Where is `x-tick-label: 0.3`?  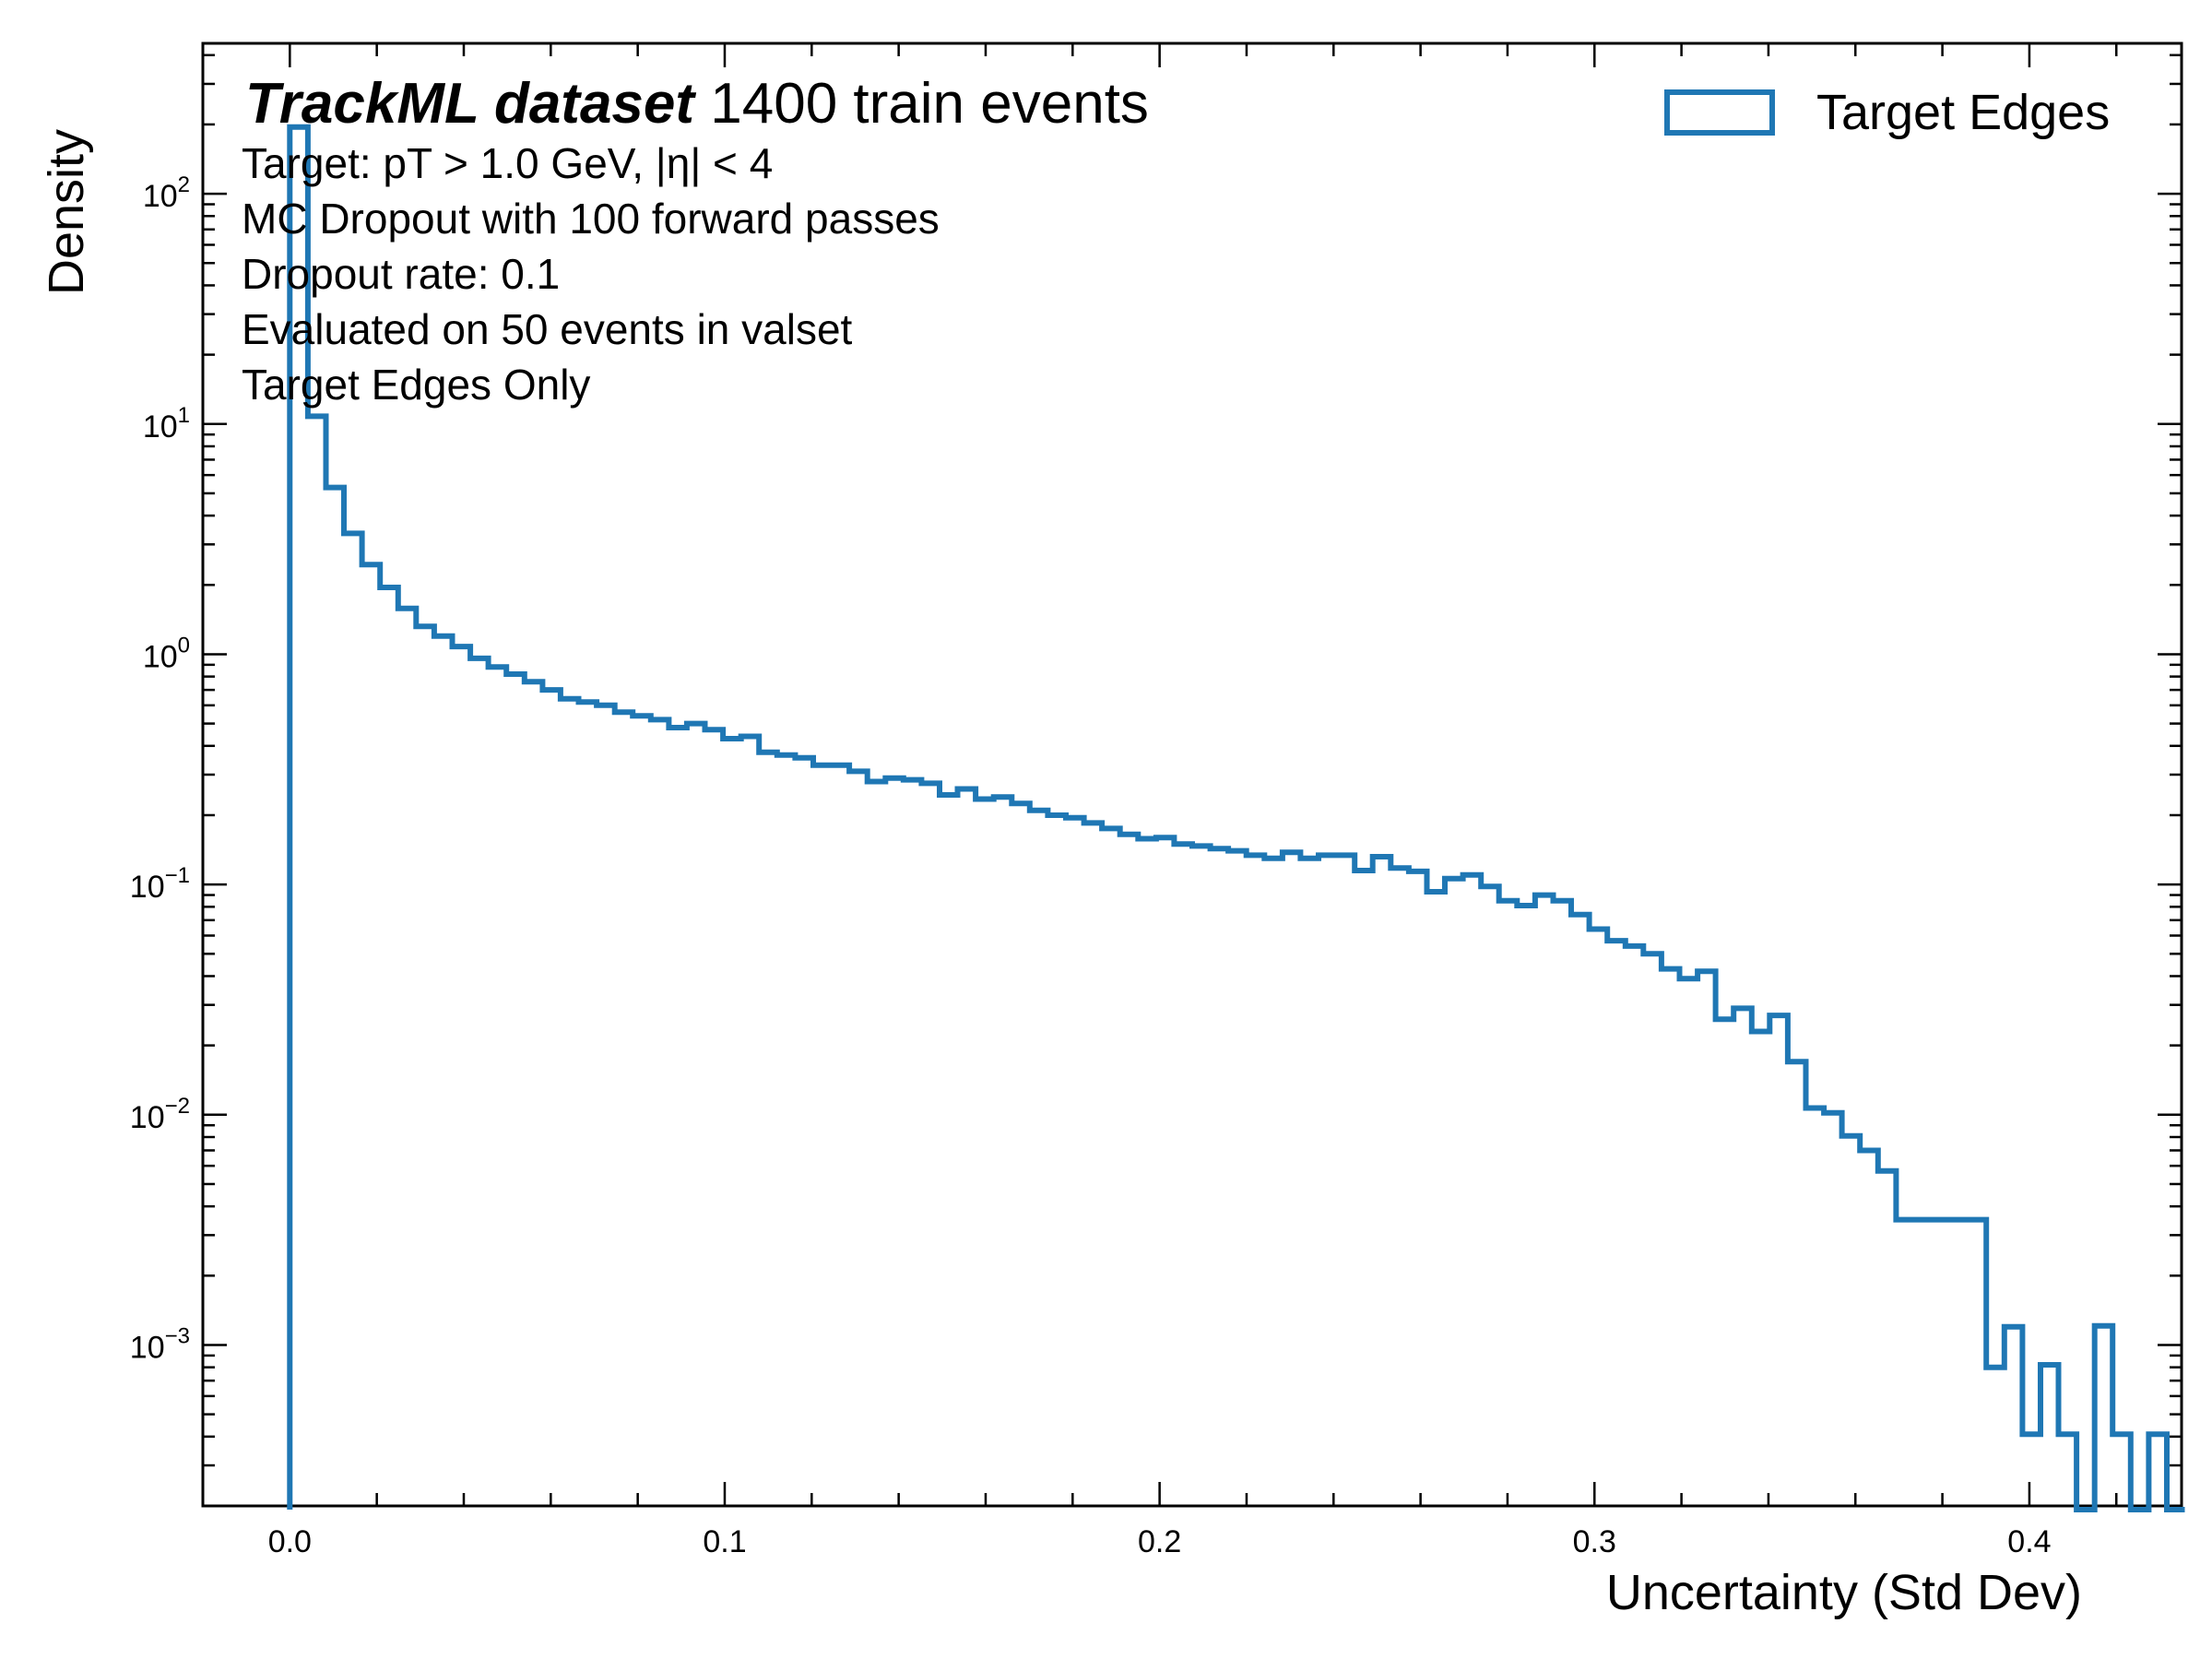 x-tick-label: 0.3 is located at coordinates (1595, 1542).